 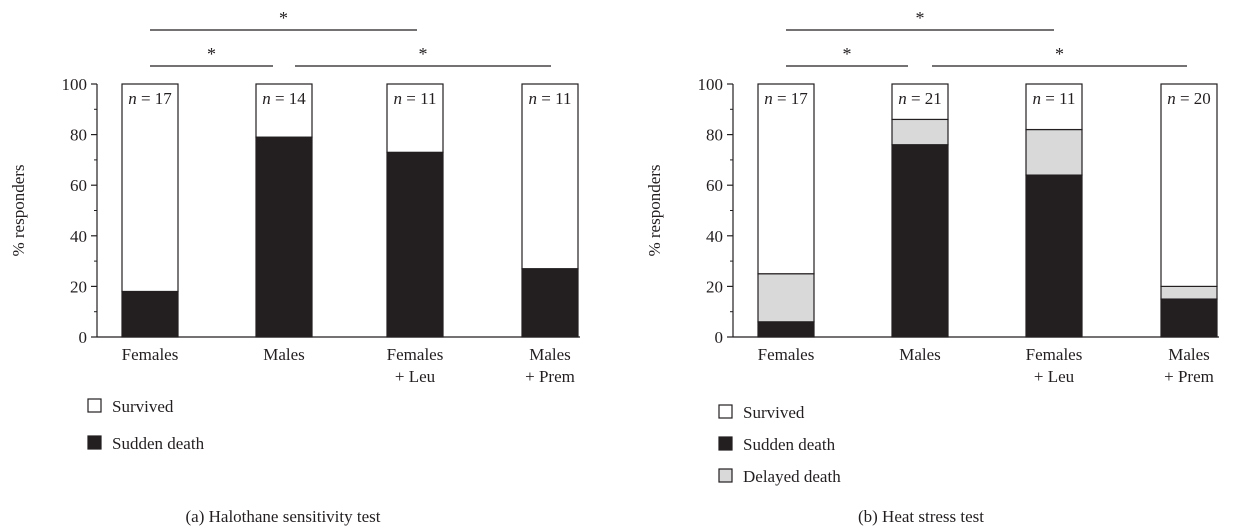 I want to click on n-label: n = 21, so click(x=920, y=98).